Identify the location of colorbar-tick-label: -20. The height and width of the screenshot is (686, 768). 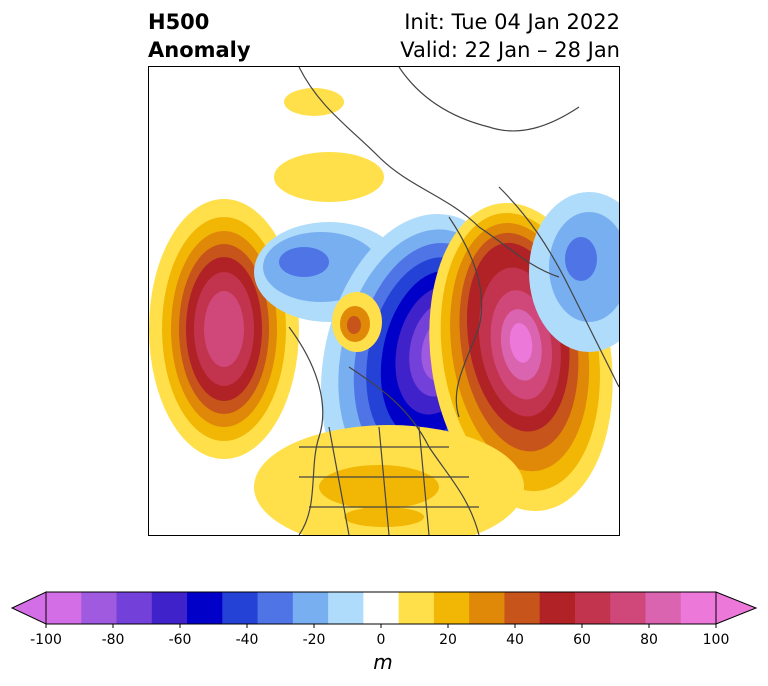
(314, 640).